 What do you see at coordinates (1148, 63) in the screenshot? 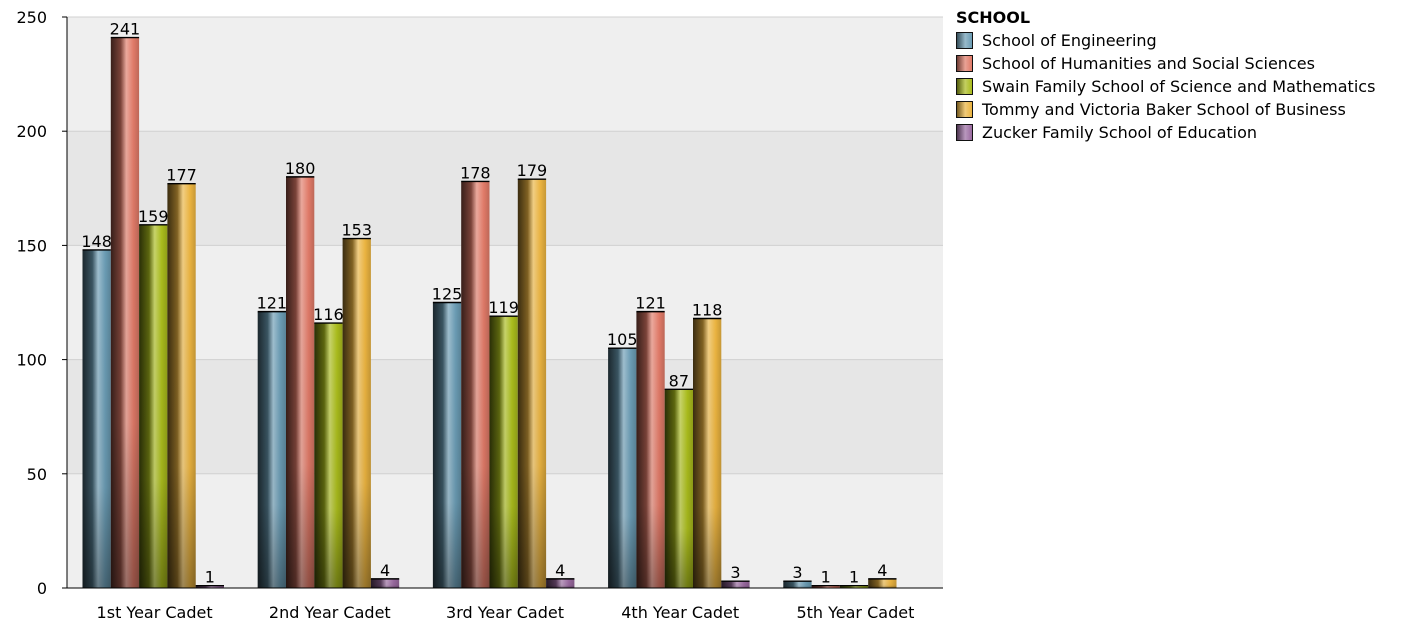
I see `legend-label: School of Humanities and Social Sciences` at bounding box center [1148, 63].